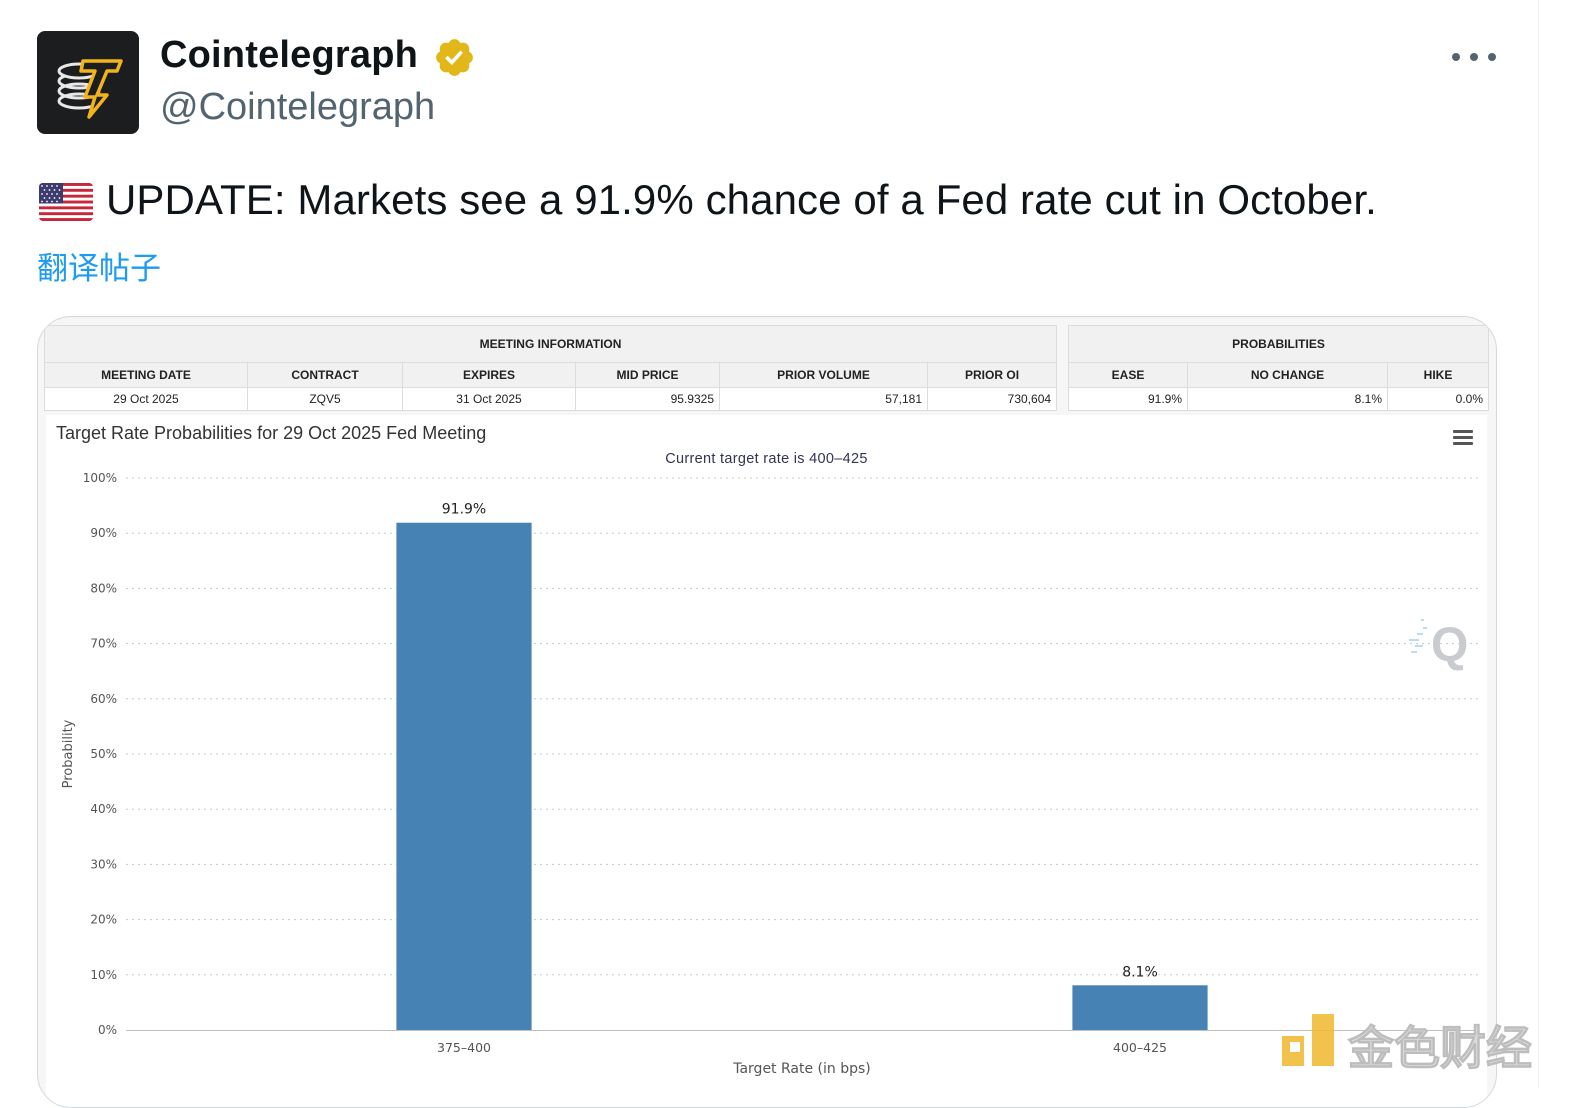 The width and height of the screenshot is (1580, 1108). I want to click on data-label: 91.9%, so click(464, 510).